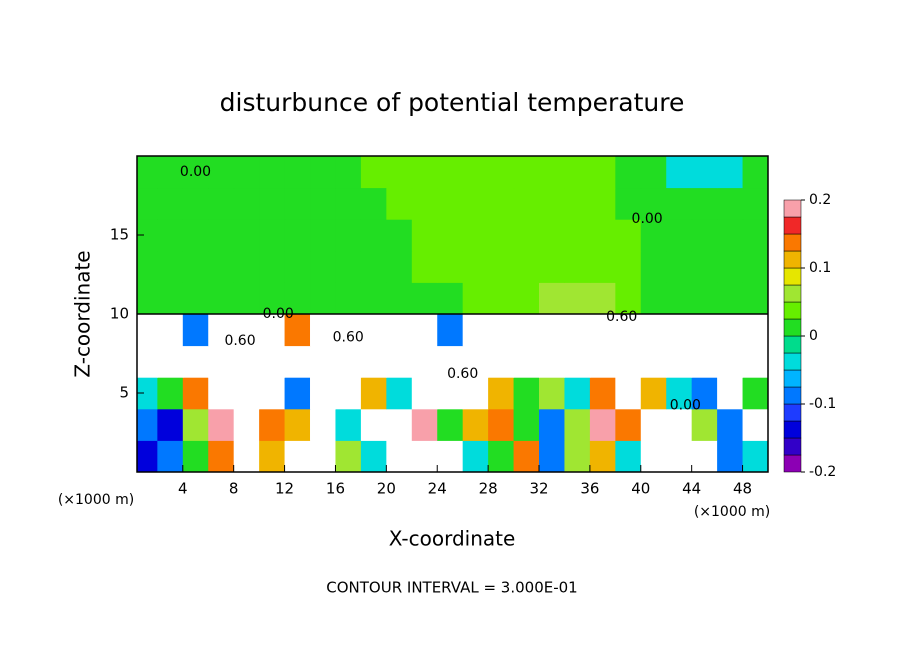 The image size is (904, 654). Describe the element at coordinates (234, 489) in the screenshot. I see `x-tick-label: 8` at that location.